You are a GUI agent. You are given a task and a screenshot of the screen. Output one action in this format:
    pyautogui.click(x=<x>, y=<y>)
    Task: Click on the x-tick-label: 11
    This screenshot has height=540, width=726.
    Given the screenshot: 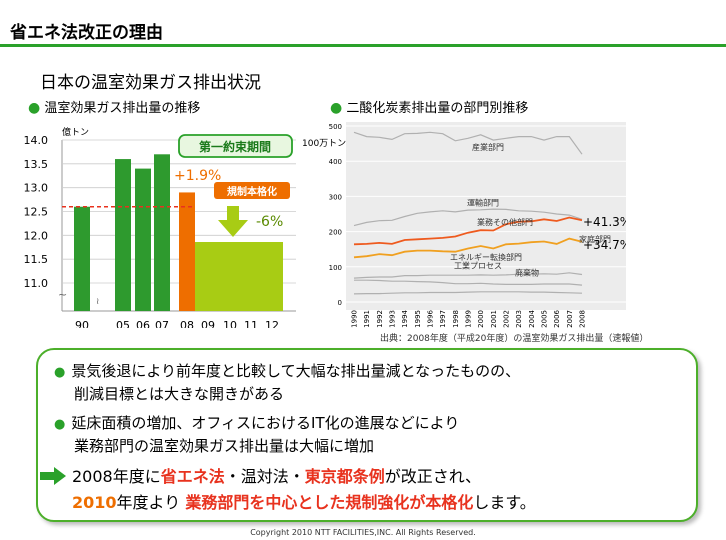 What is the action you would take?
    pyautogui.click(x=251, y=323)
    